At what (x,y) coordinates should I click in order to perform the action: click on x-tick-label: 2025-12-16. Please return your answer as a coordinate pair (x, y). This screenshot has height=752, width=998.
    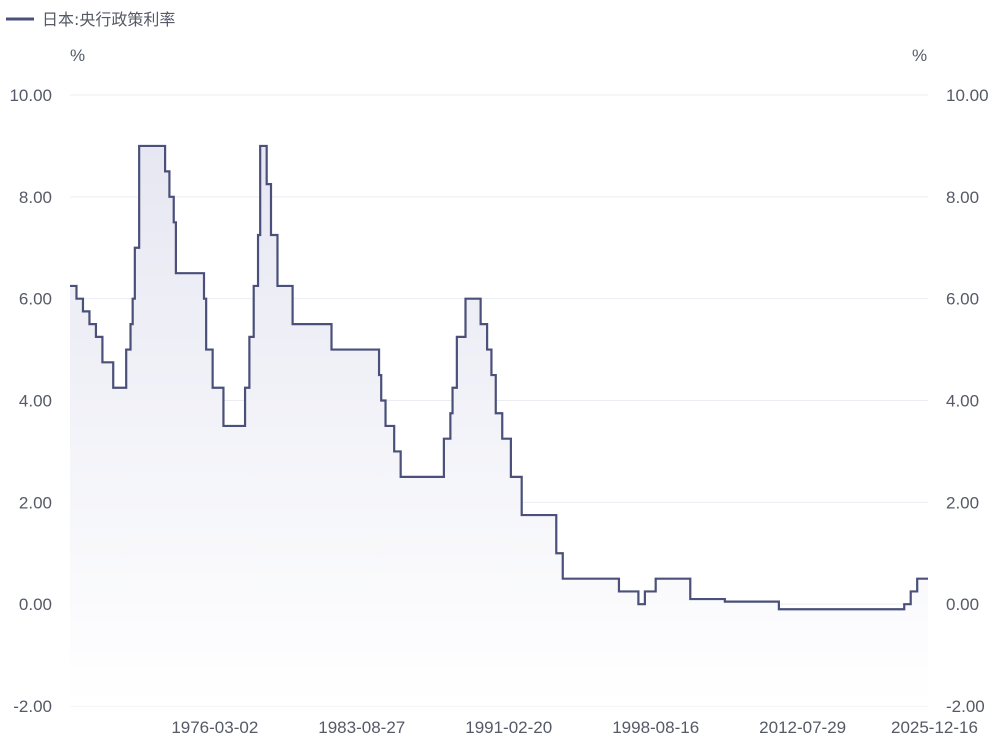
    Looking at the image, I should click on (934, 727).